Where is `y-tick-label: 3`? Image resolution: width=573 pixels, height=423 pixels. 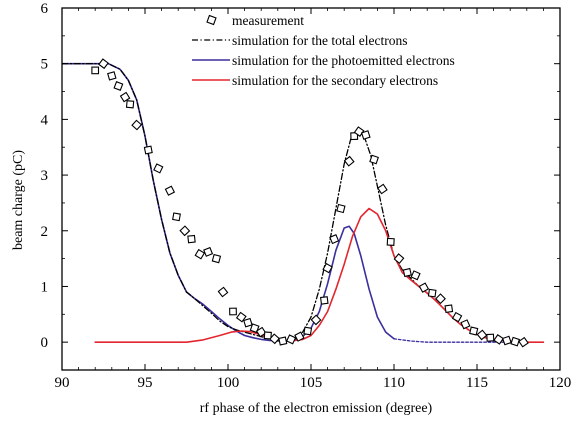 y-tick-label: 3 is located at coordinates (45, 176).